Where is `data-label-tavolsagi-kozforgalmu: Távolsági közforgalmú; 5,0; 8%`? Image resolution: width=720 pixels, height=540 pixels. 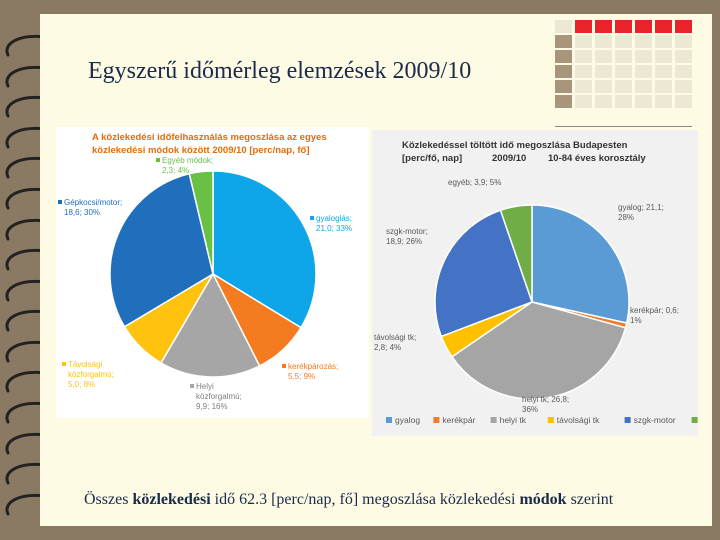
data-label-tavolsagi-kozforgalmu: Távolsági közforgalmú; 5,0; 8% is located at coordinates (91, 374).